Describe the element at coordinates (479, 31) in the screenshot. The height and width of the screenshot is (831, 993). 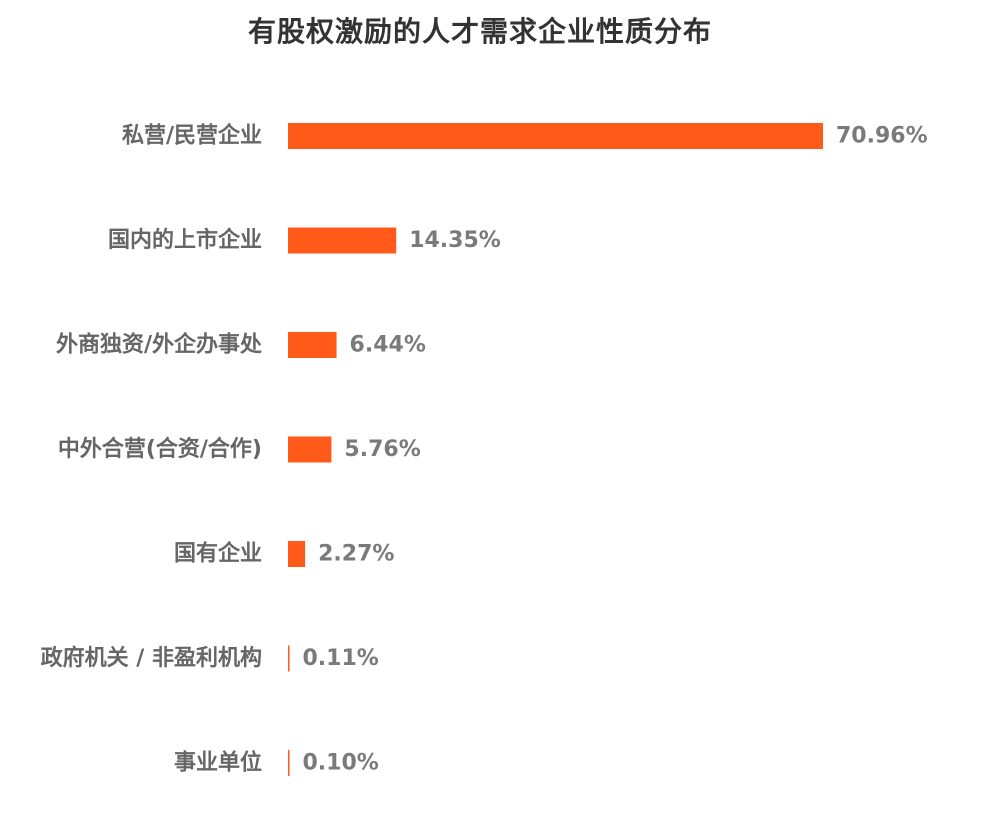
I see `chart-title: 有股权激励的人才需求企业性质分布` at that location.